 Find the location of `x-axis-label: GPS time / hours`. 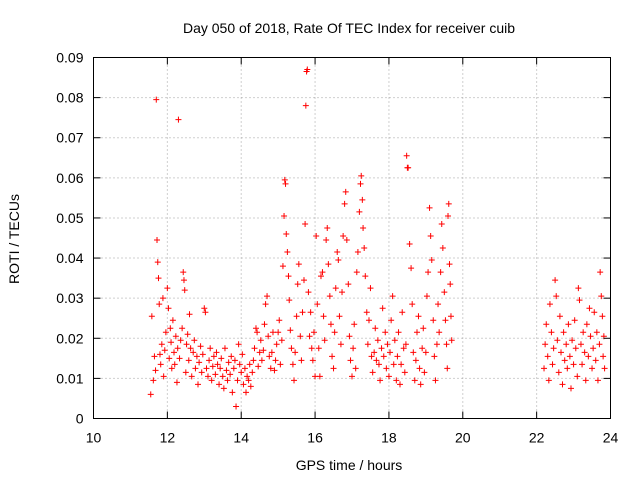

x-axis-label: GPS time / hours is located at coordinates (349, 465).